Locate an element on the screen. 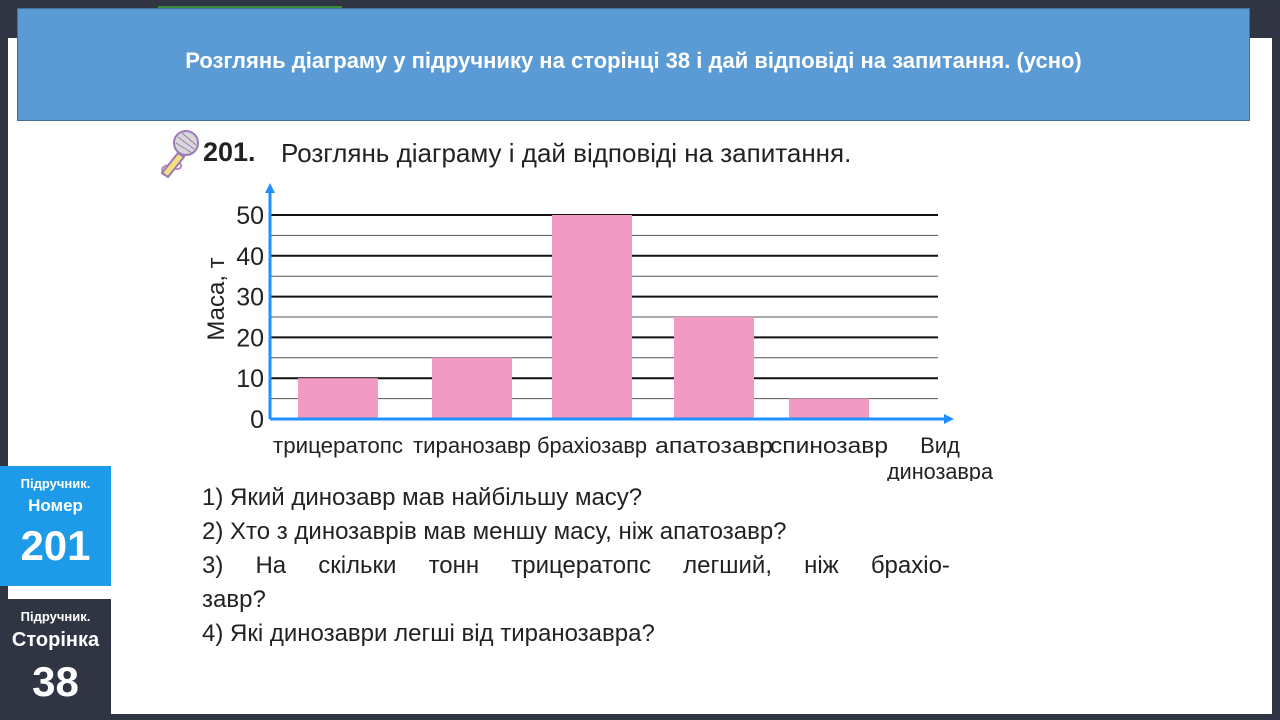  question-3-word: ніж is located at coordinates (821, 565).